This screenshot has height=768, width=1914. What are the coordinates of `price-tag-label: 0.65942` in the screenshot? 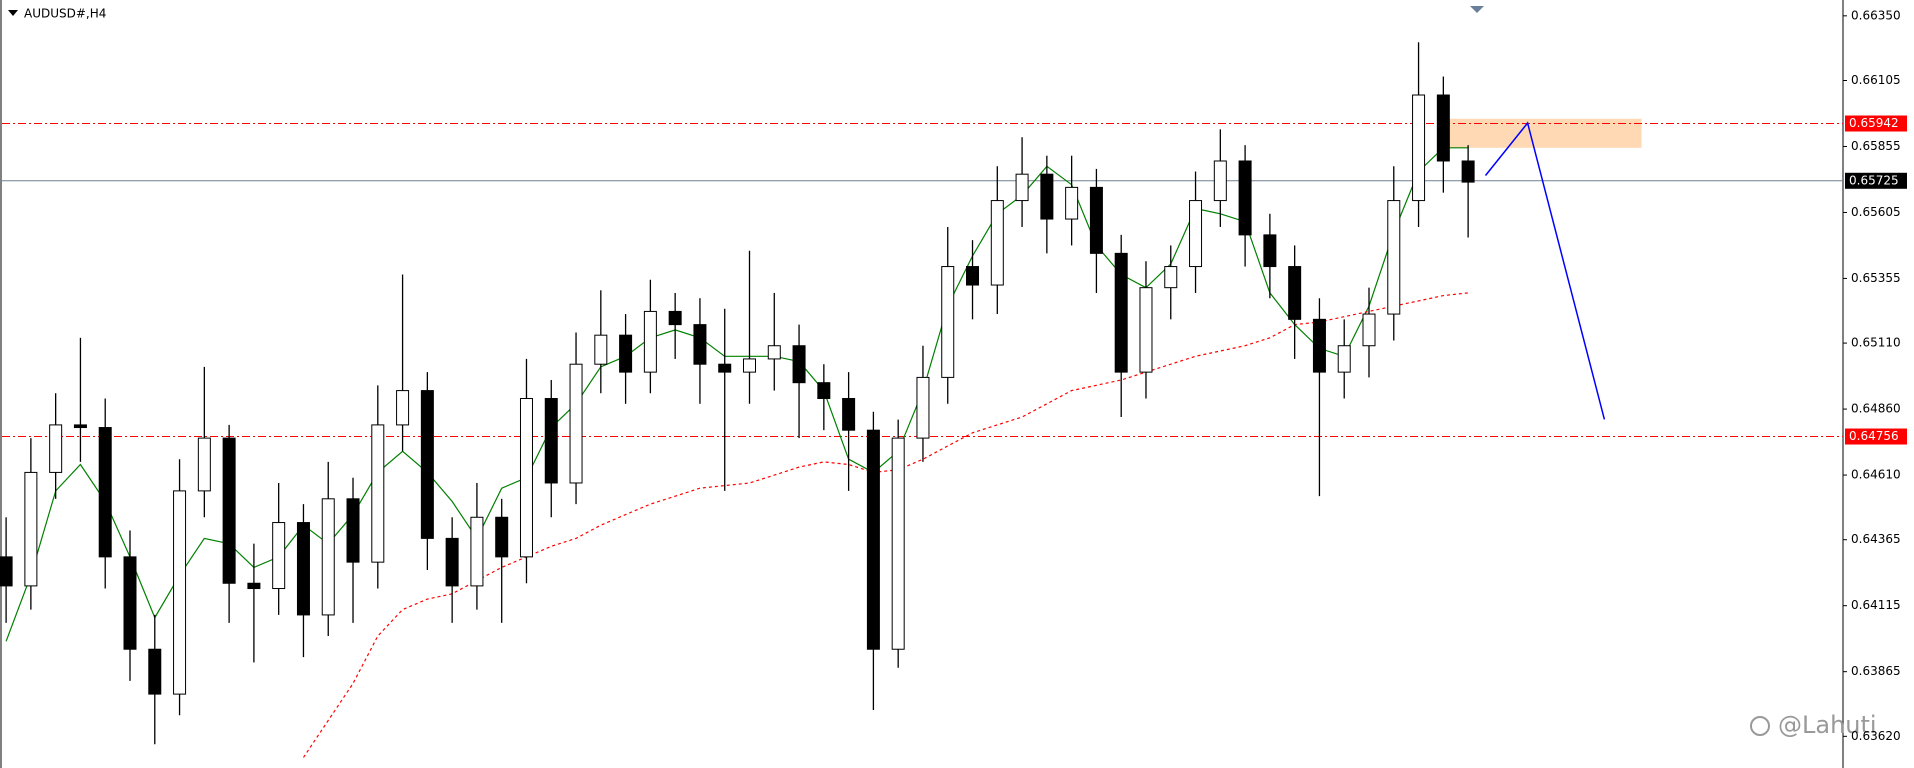 It's located at (1874, 123).